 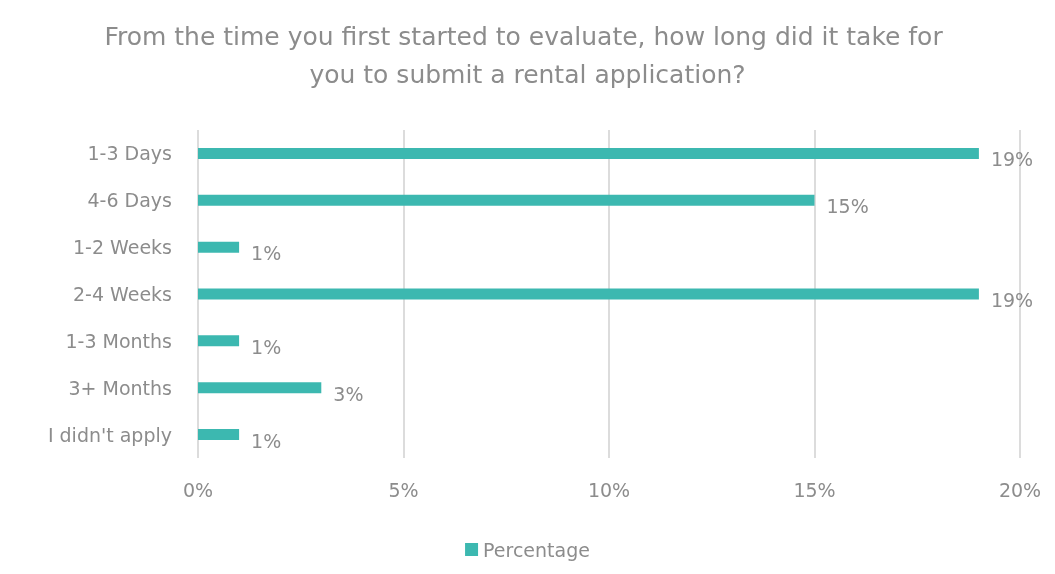 What do you see at coordinates (129, 200) in the screenshot?
I see `y-tick-label: 4-6 Days` at bounding box center [129, 200].